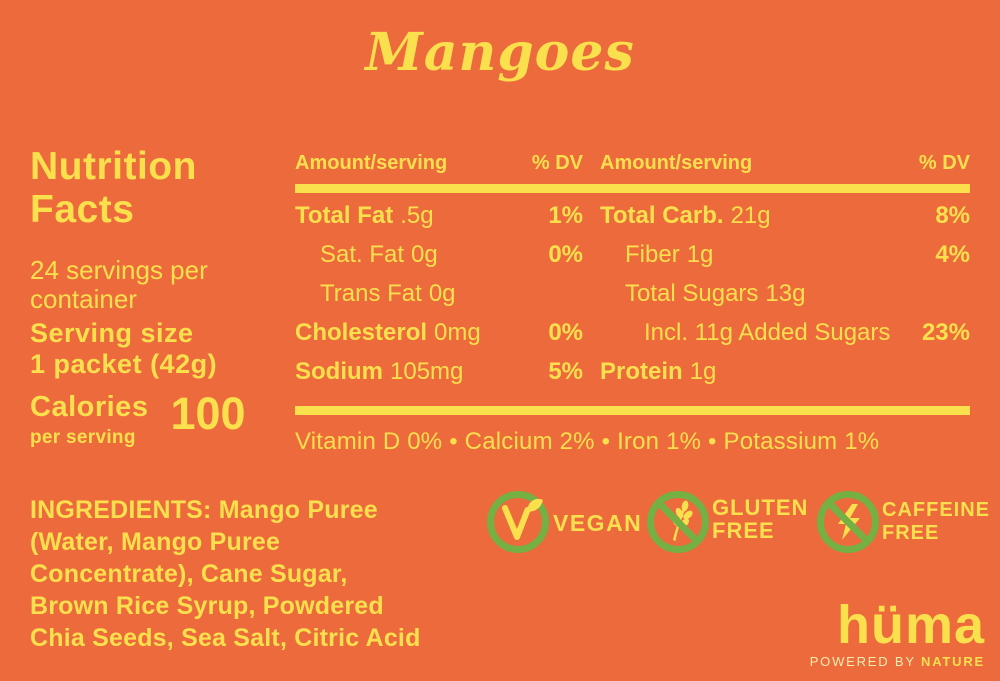  I want to click on divider-bar-top, so click(632, 188).